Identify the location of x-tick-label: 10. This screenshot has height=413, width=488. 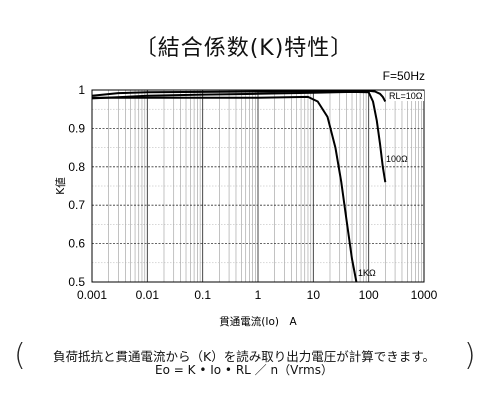
(314, 295).